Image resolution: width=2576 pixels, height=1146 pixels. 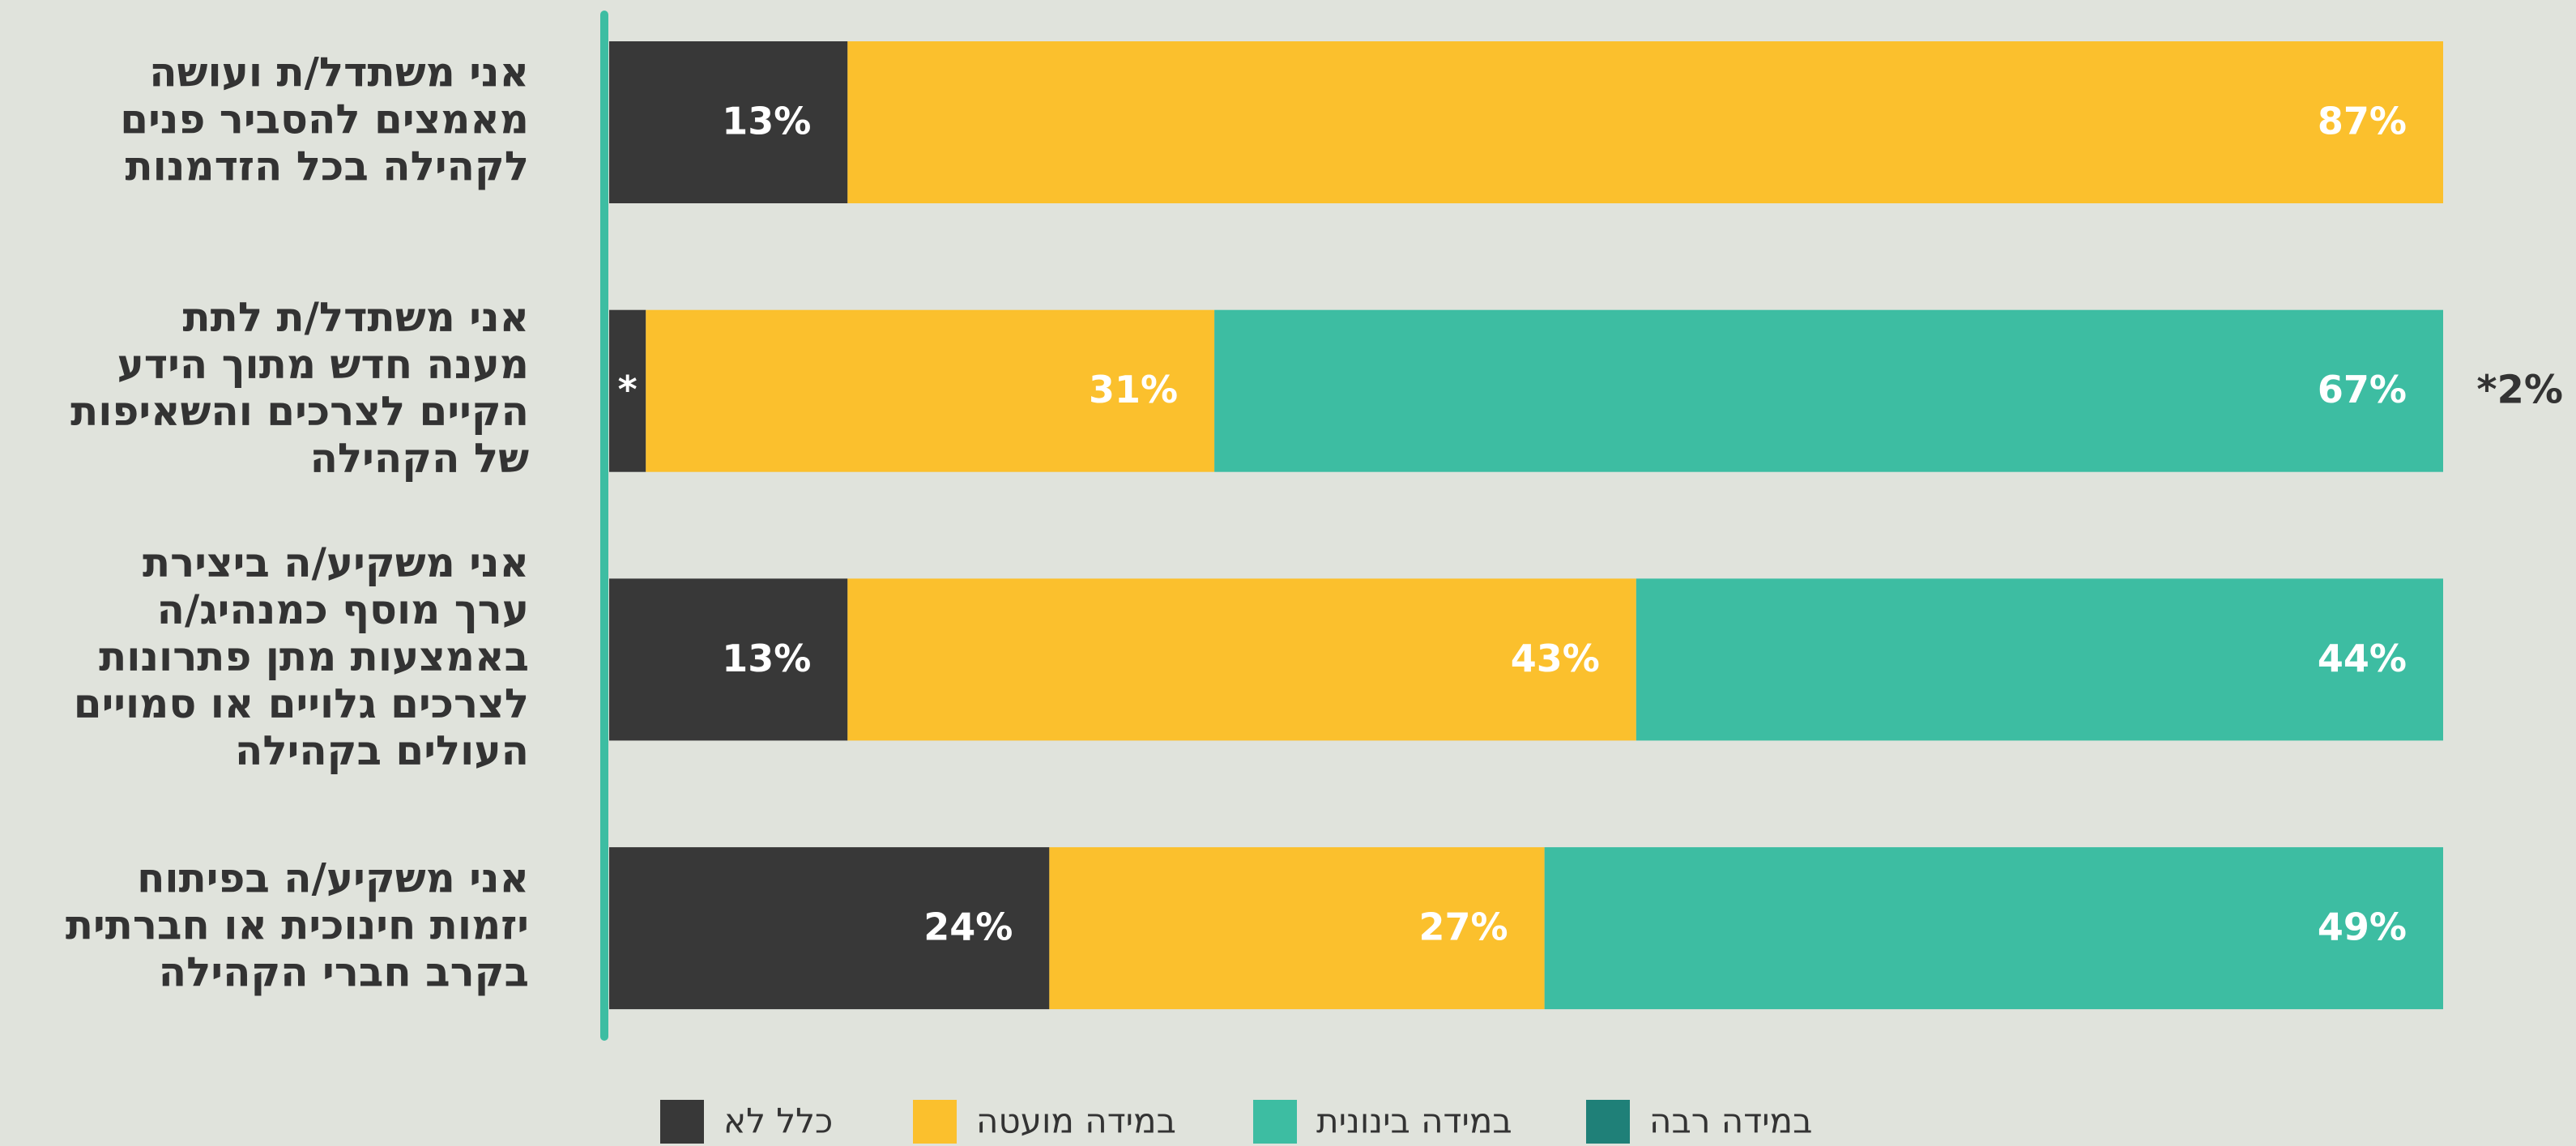 What do you see at coordinates (339, 73) in the screenshot?
I see `category-label: אני משתדל/ת ועושה` at bounding box center [339, 73].